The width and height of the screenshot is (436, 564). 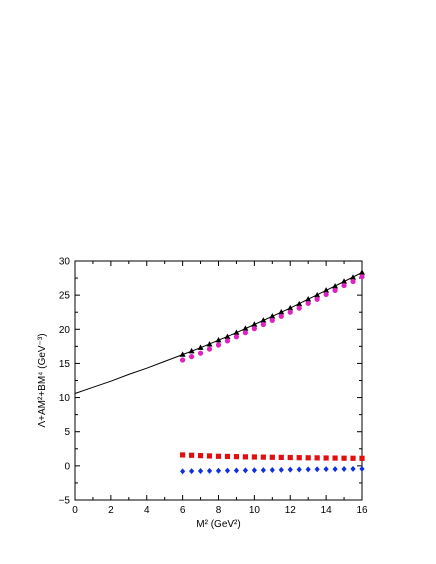 I want to click on fit-curve-line, so click(x=218, y=333).